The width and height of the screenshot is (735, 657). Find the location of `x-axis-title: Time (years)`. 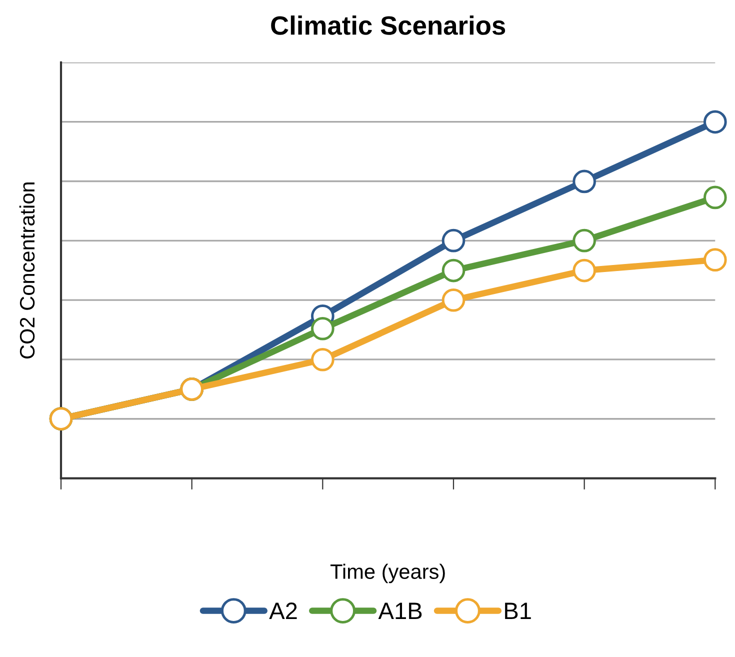

x-axis-title: Time (years) is located at coordinates (387, 574).